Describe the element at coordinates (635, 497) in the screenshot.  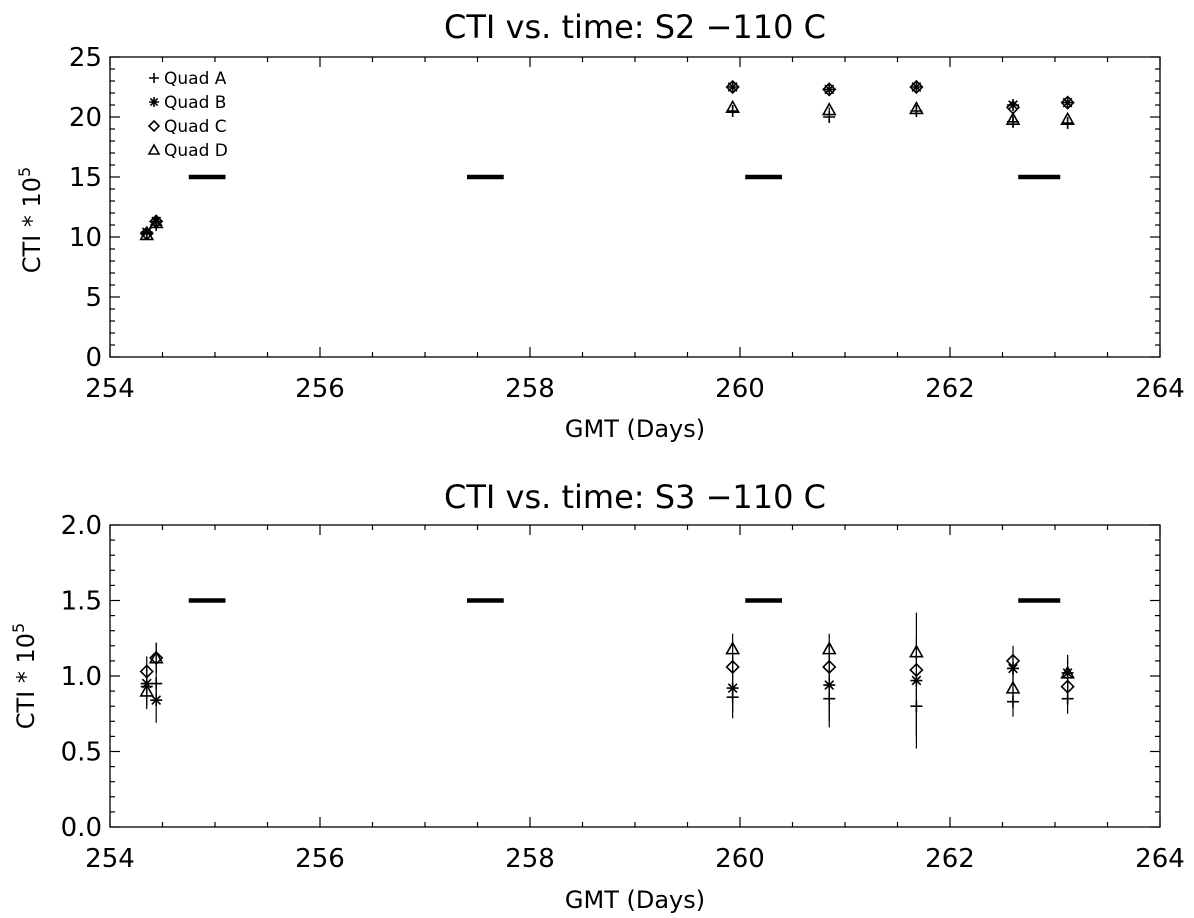
I see `chart-title: CTI vs. time: S3 −110 C` at that location.